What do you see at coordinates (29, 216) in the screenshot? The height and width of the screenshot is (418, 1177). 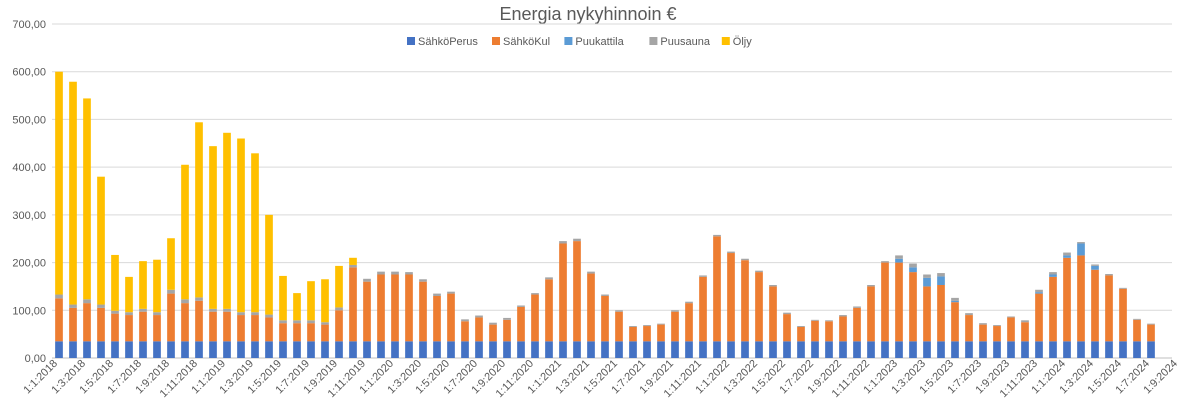 I see `y-tick-label: 300,00` at bounding box center [29, 216].